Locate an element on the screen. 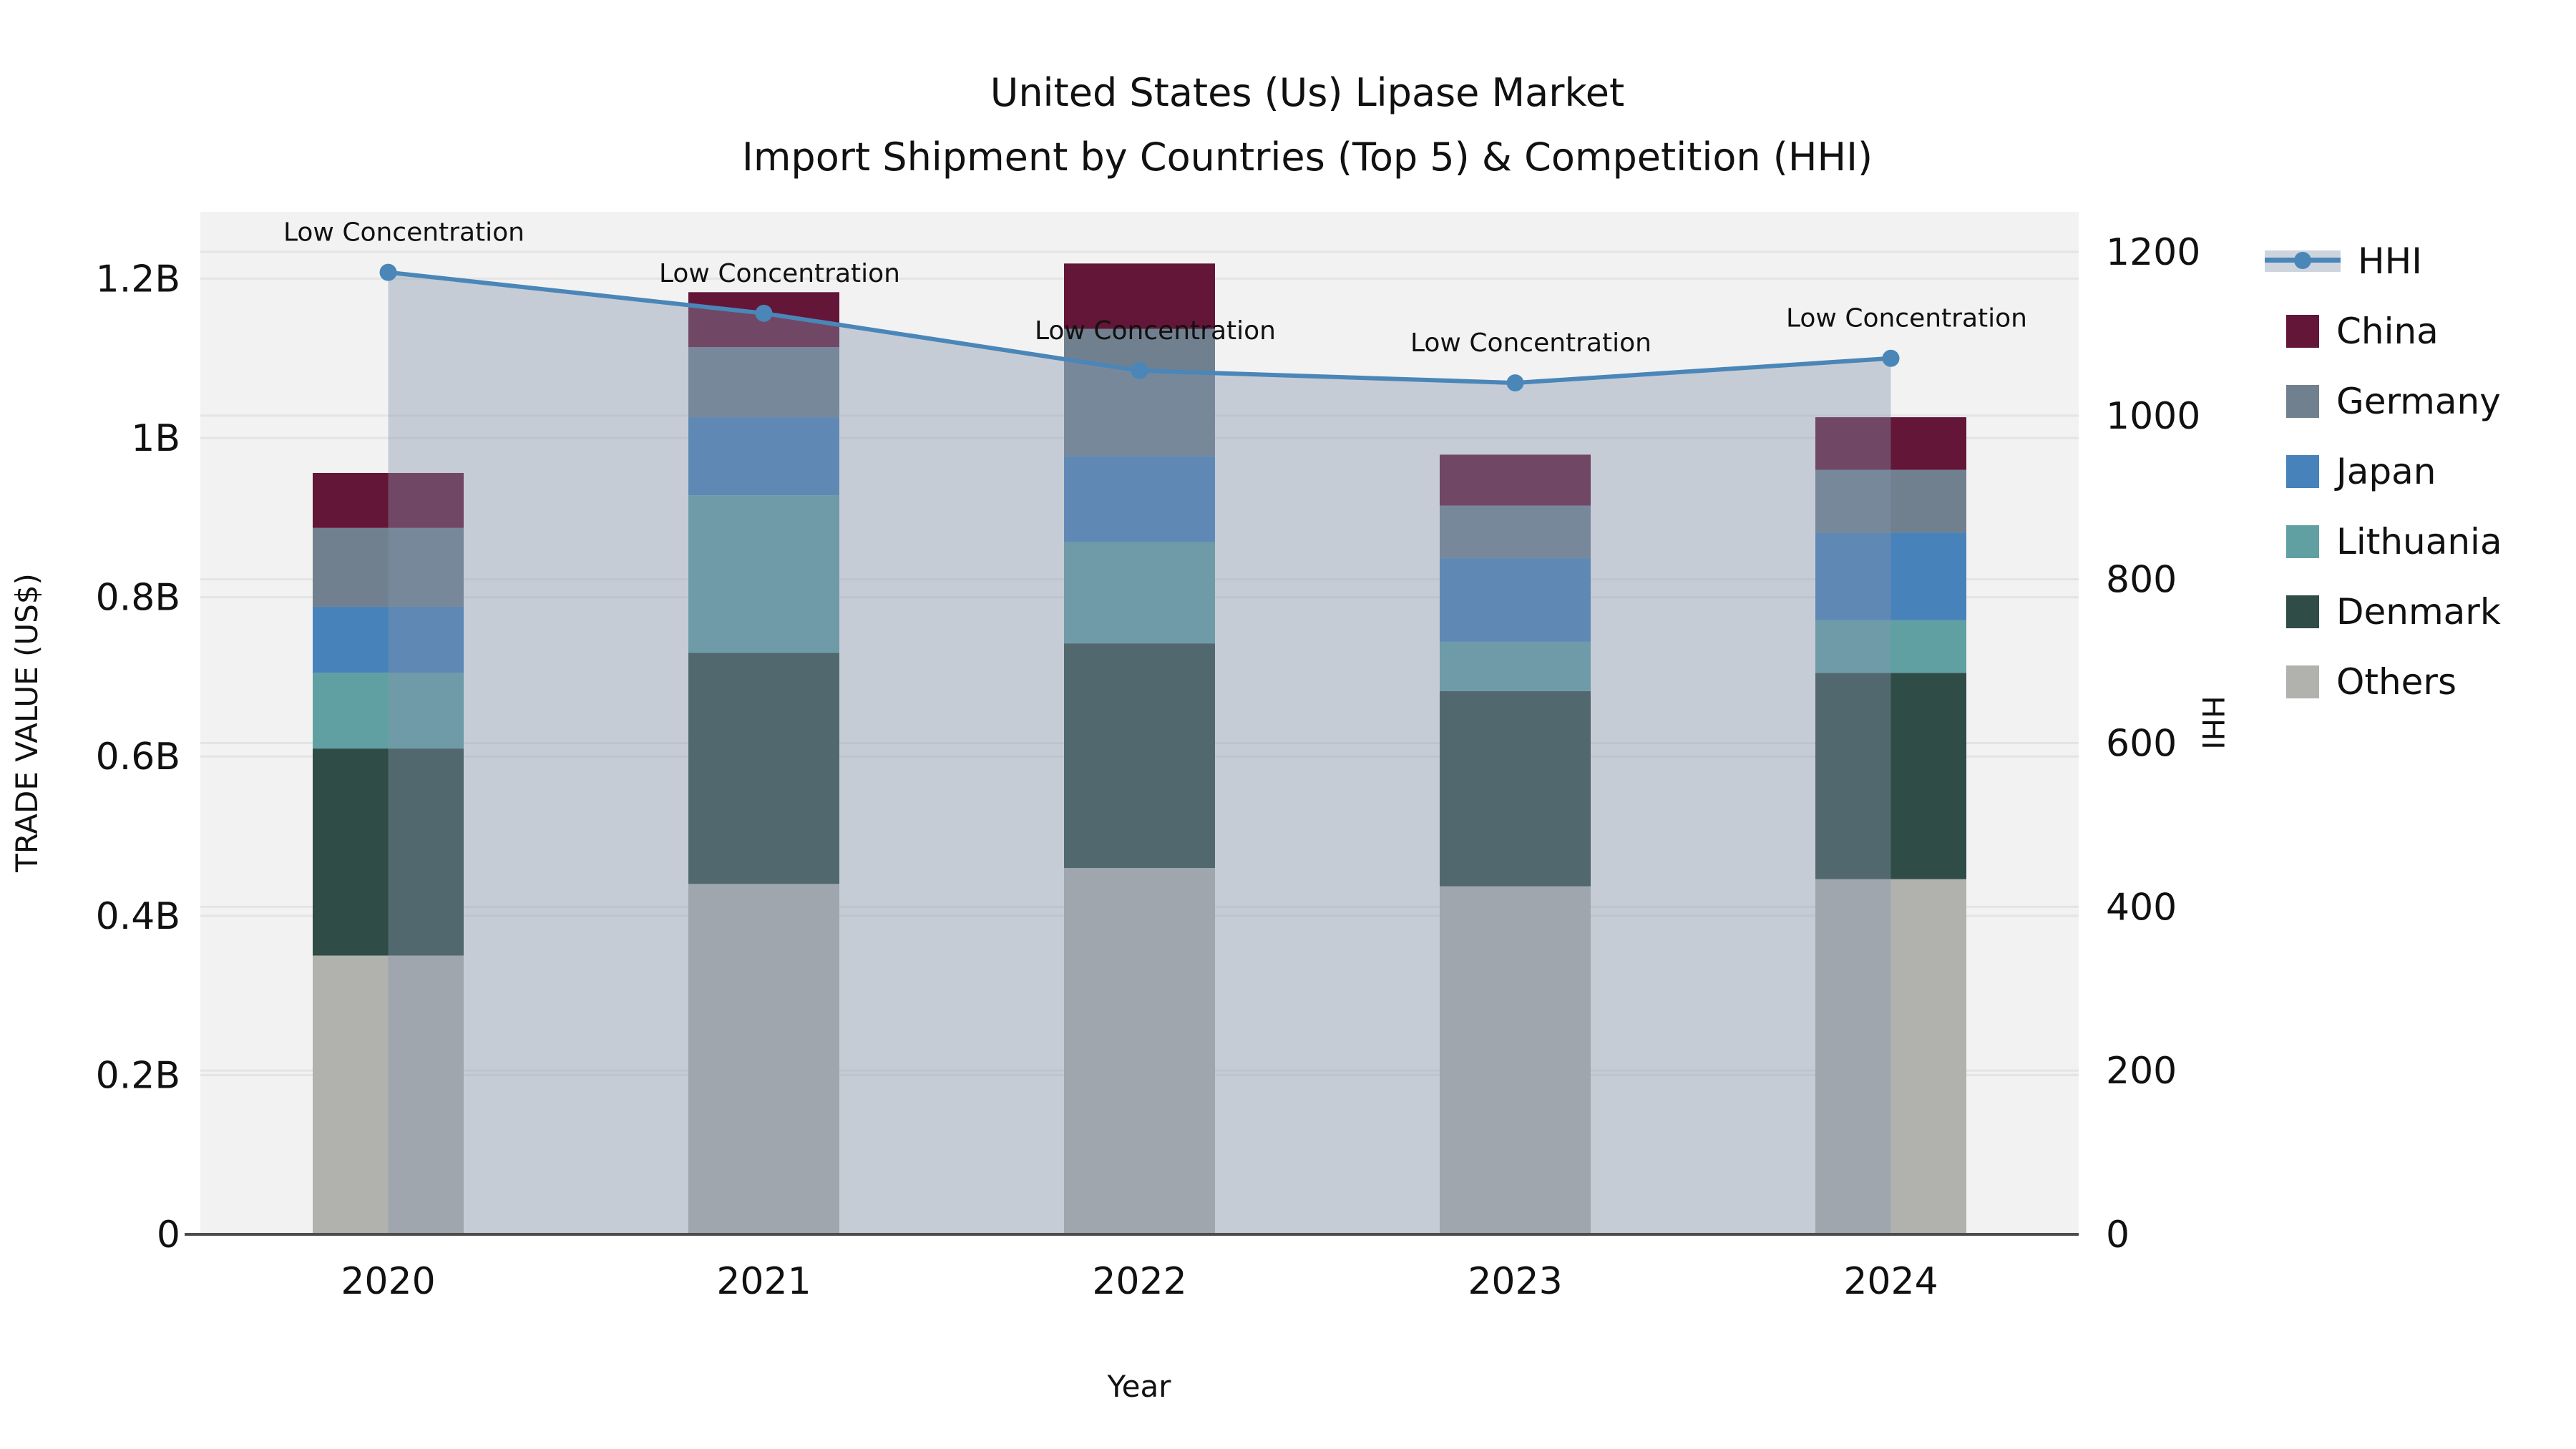 The width and height of the screenshot is (2576, 1449). bar-segment-2022-others is located at coordinates (1139, 1051).